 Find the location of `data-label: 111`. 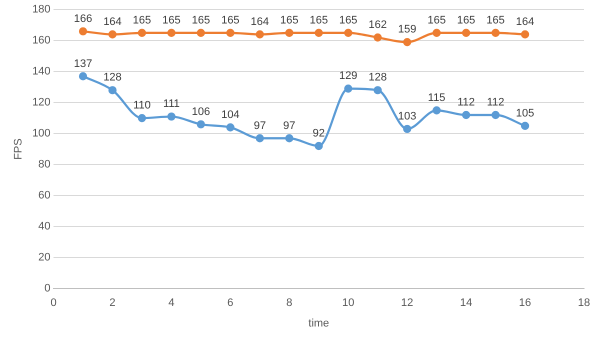

data-label: 111 is located at coordinates (171, 104).